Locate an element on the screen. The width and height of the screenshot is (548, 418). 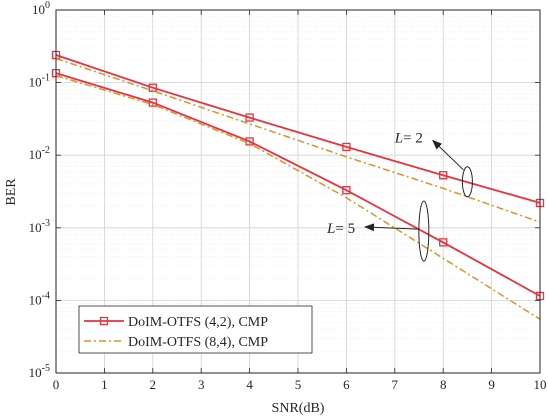
legend-label-1: DoIM-OTFS (4,2), CMP is located at coordinates (198, 322).